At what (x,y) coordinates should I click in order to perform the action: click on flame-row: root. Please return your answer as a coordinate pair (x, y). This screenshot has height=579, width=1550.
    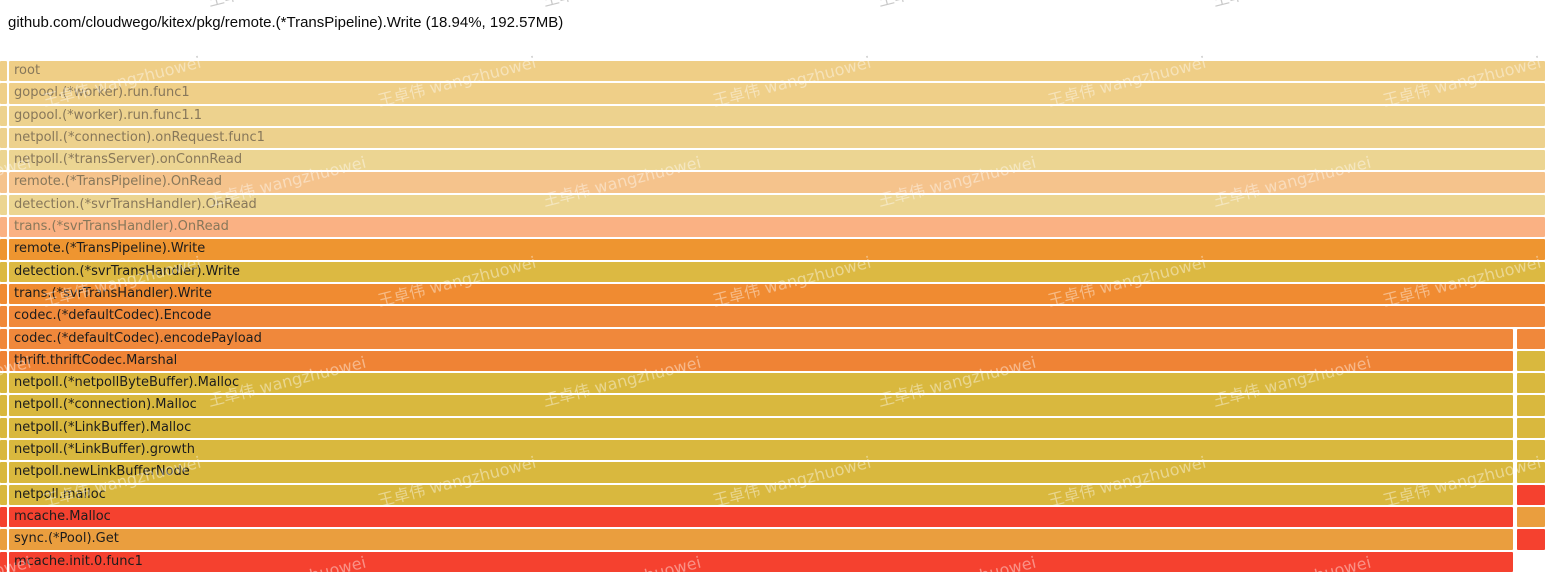
    Looking at the image, I should click on (775, 71).